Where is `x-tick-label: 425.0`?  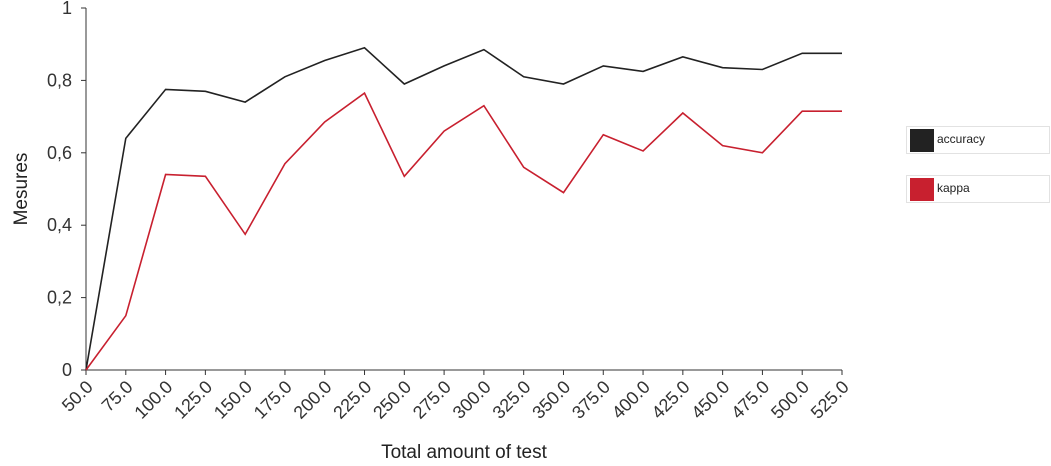 x-tick-label: 425.0 is located at coordinates (671, 400).